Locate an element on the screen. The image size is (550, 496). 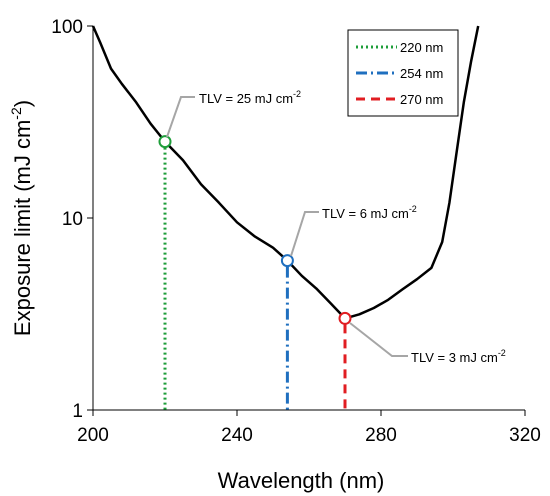
legend-label-220: 220 nm is located at coordinates (421, 47).